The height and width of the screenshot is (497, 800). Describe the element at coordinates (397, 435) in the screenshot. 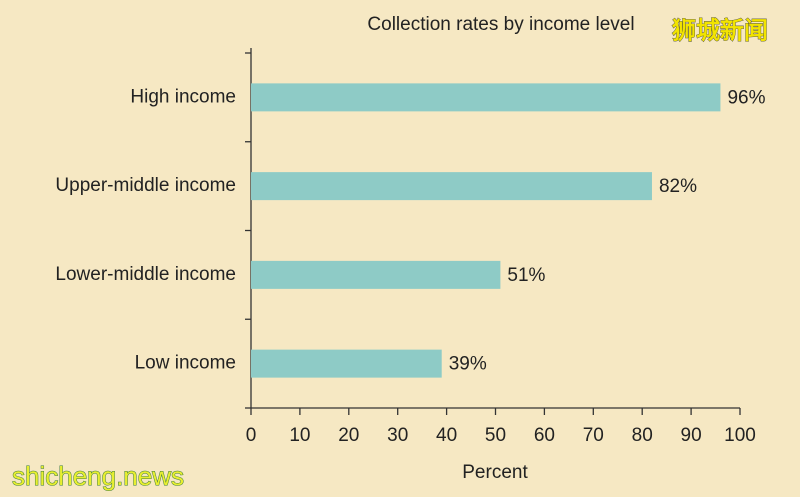

I see `x-tick-label: 30` at that location.